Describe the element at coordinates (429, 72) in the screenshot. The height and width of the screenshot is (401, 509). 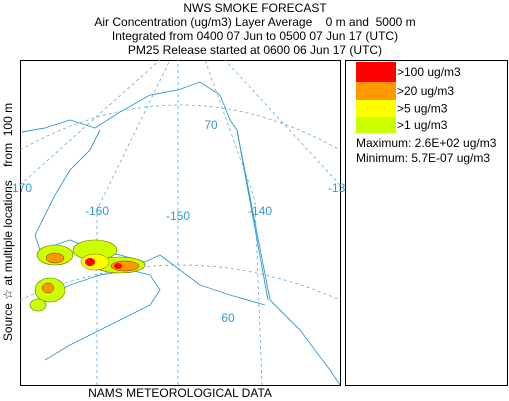
I see `legend-label: >100 ug/m3` at that location.